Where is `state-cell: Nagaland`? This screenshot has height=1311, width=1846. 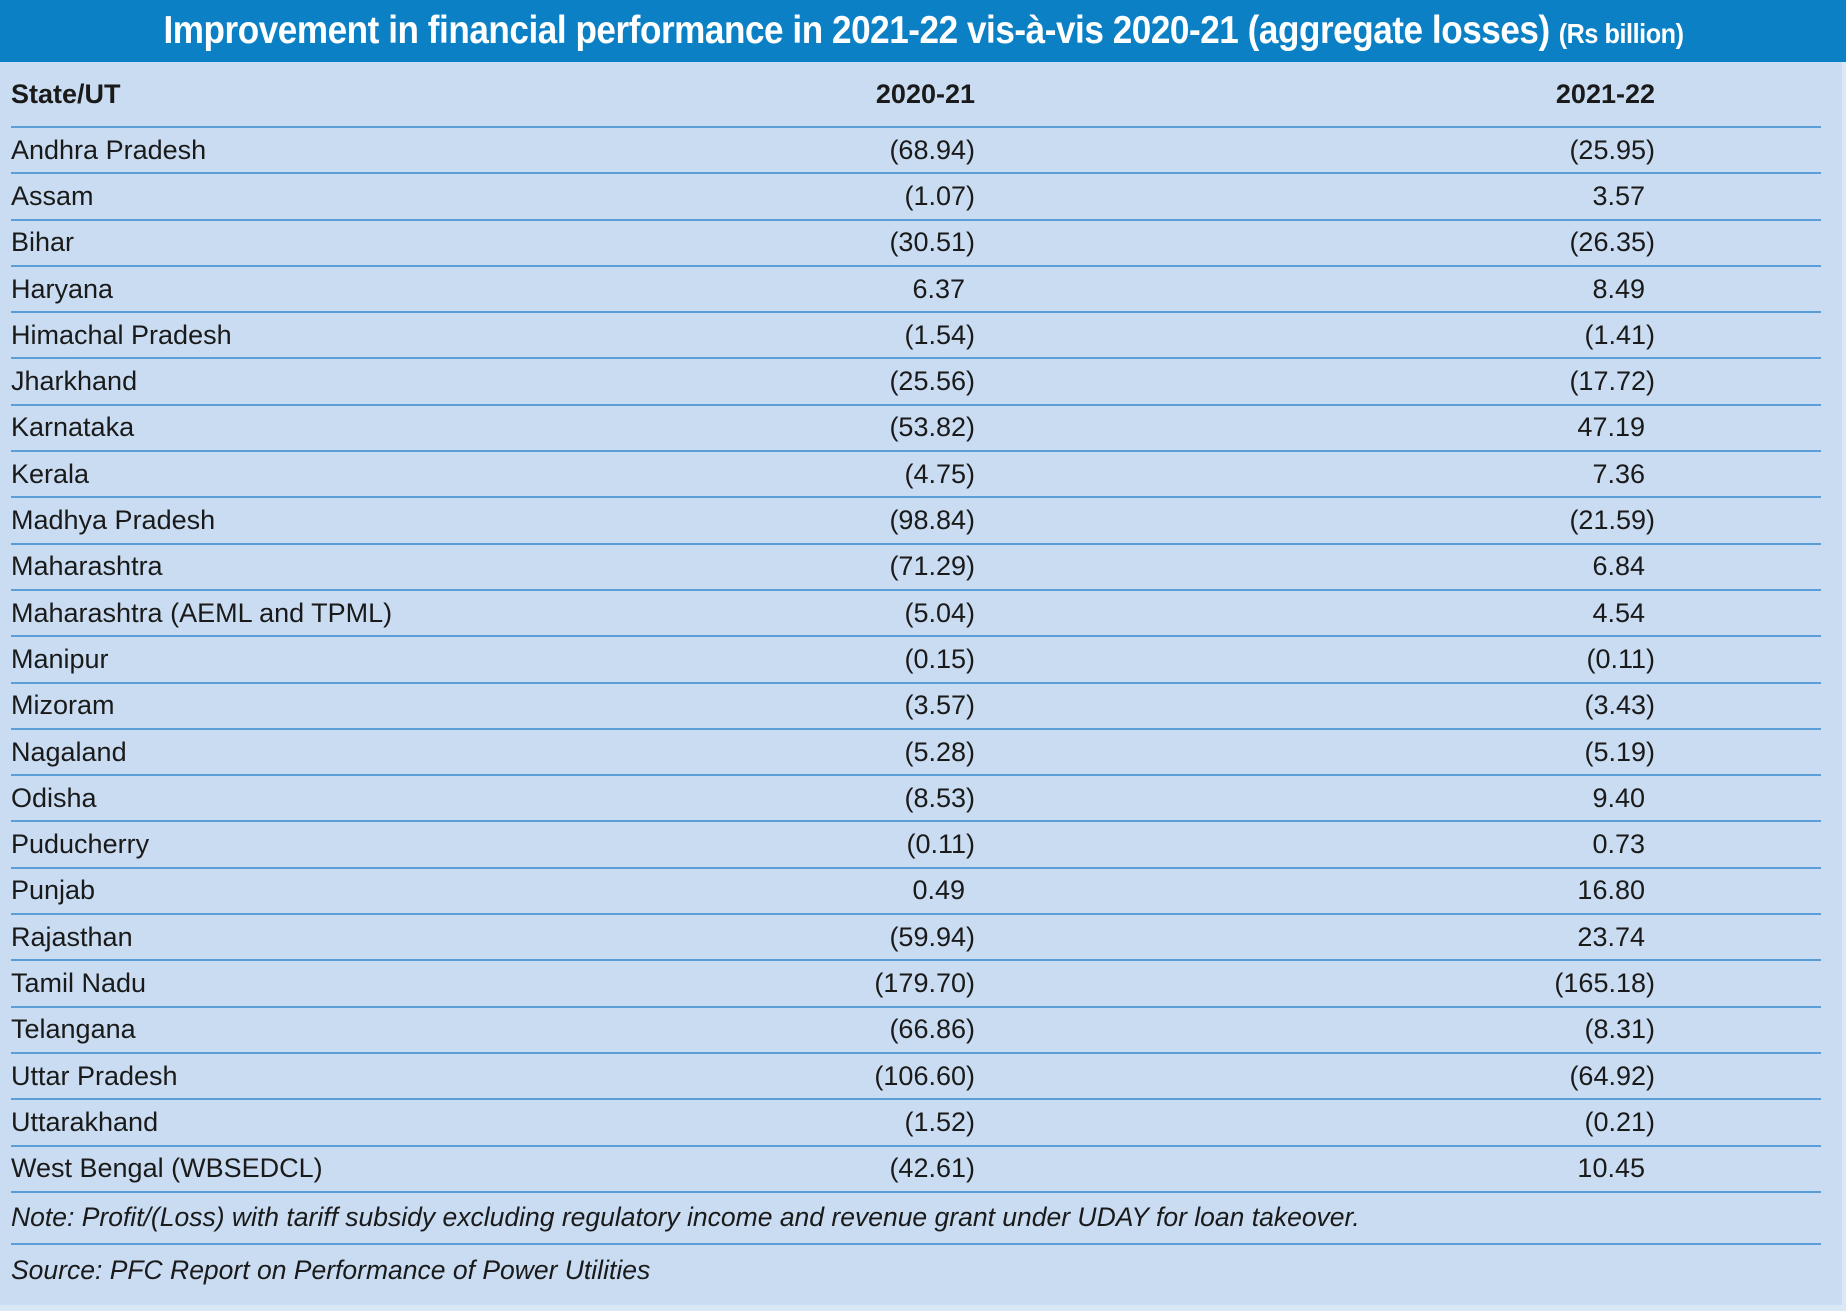 state-cell: Nagaland is located at coordinates (69, 751).